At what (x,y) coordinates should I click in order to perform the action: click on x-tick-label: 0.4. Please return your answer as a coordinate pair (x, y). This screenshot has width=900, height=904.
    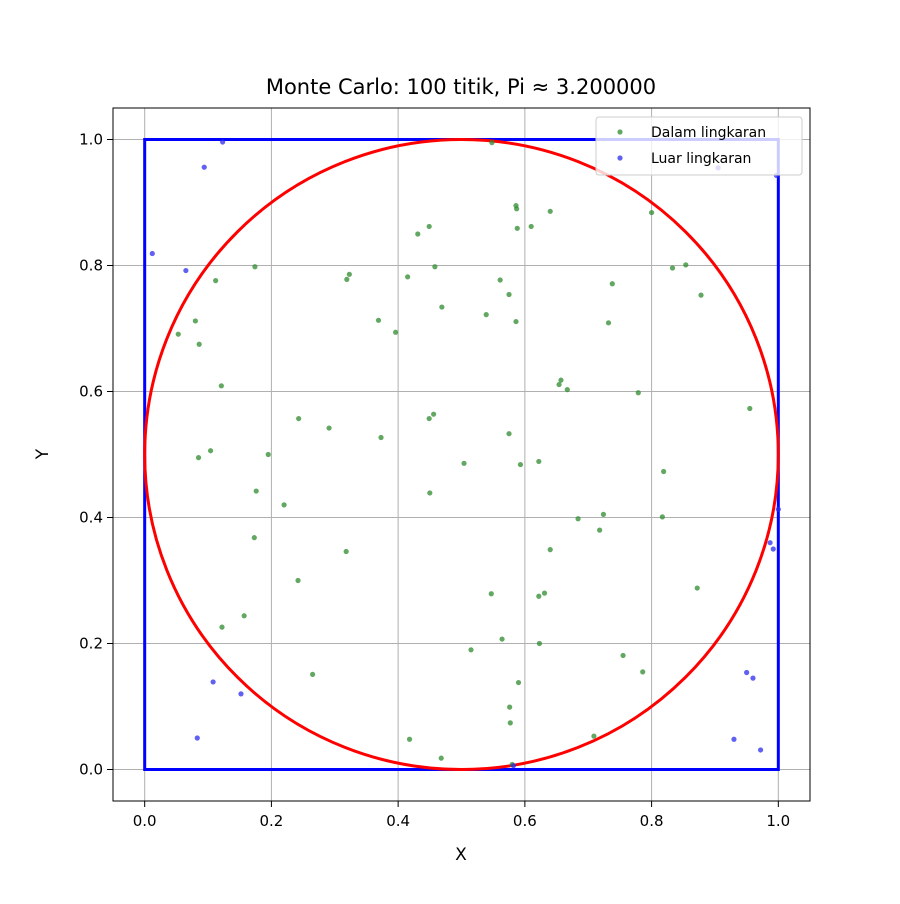
    Looking at the image, I should click on (398, 821).